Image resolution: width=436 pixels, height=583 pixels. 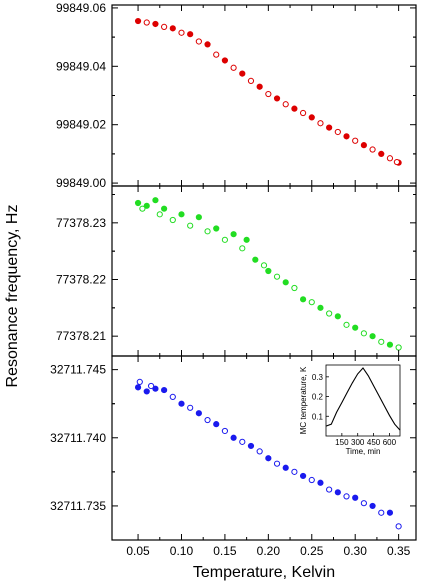 What do you see at coordinates (12, 296) in the screenshot?
I see `y-axis-label: Resonance frequency, Hz` at bounding box center [12, 296].